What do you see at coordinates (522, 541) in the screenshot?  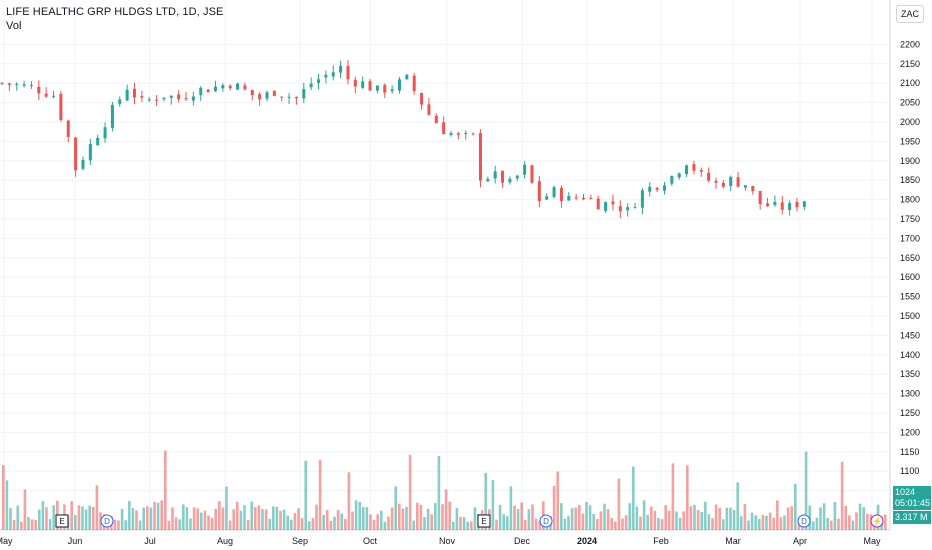 I see `time-tick-label: Dec` at bounding box center [522, 541].